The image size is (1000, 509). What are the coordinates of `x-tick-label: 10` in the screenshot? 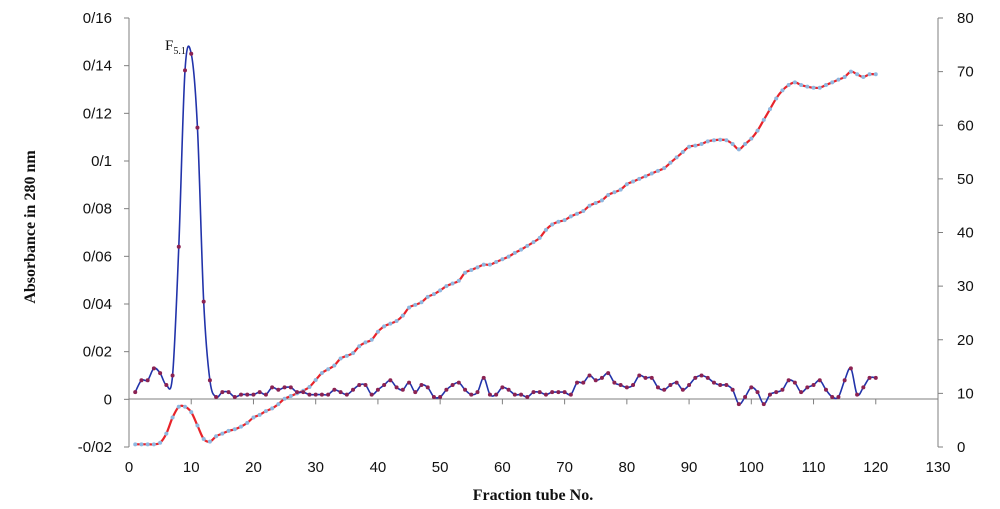 It's located at (191, 467).